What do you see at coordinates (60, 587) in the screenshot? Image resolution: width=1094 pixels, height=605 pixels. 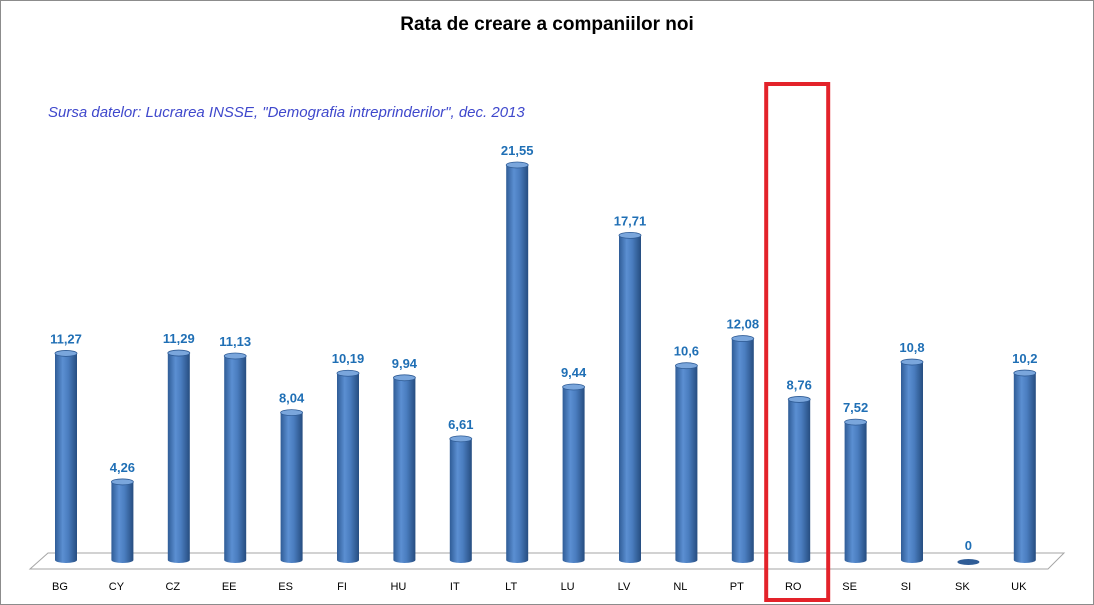 I see `x-tick-label: BG` at bounding box center [60, 587].